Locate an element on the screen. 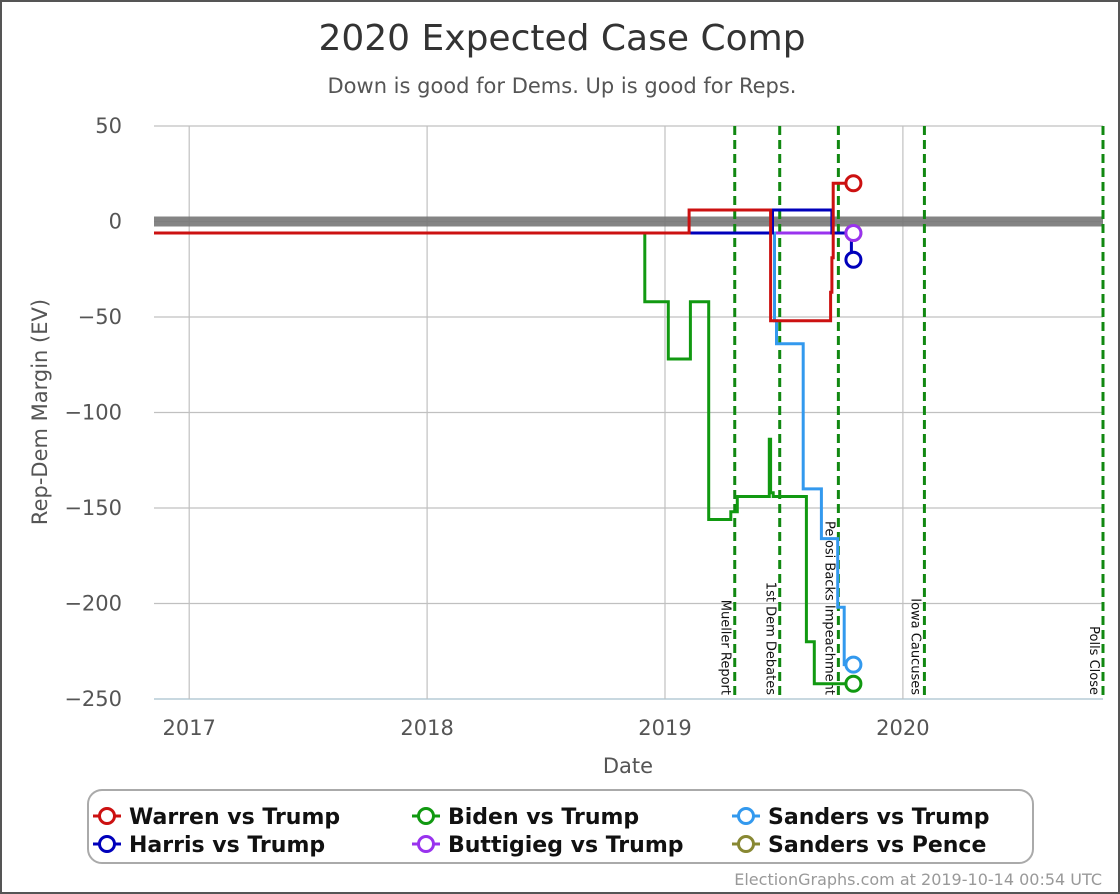  legend-label: Sanders vs Pence is located at coordinates (877, 845).